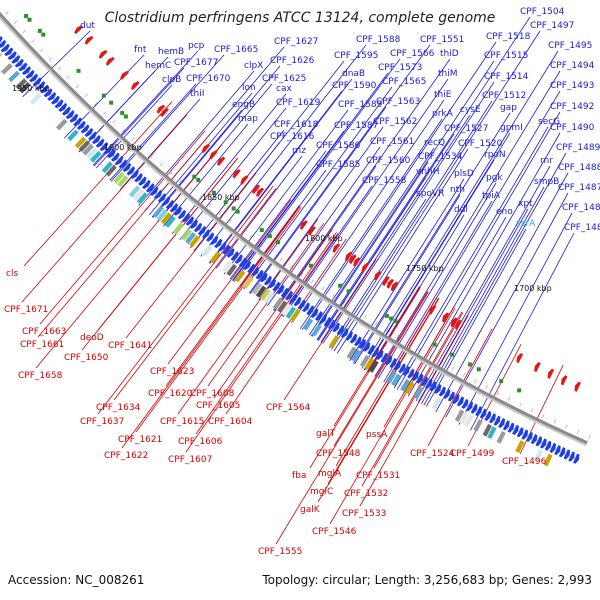  What do you see at coordinates (40, 376) in the screenshot?
I see `reverse-gene-label: CPF_1658` at bounding box center [40, 376].